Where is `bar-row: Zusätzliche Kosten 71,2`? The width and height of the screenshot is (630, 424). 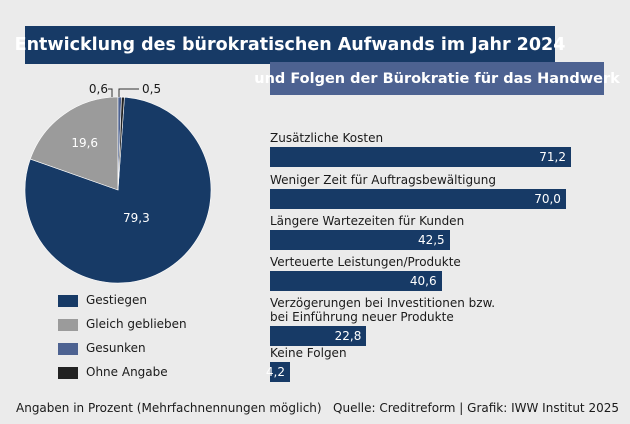 bar-row: Zusätzliche Kosten 71,2 is located at coordinates (420, 149).